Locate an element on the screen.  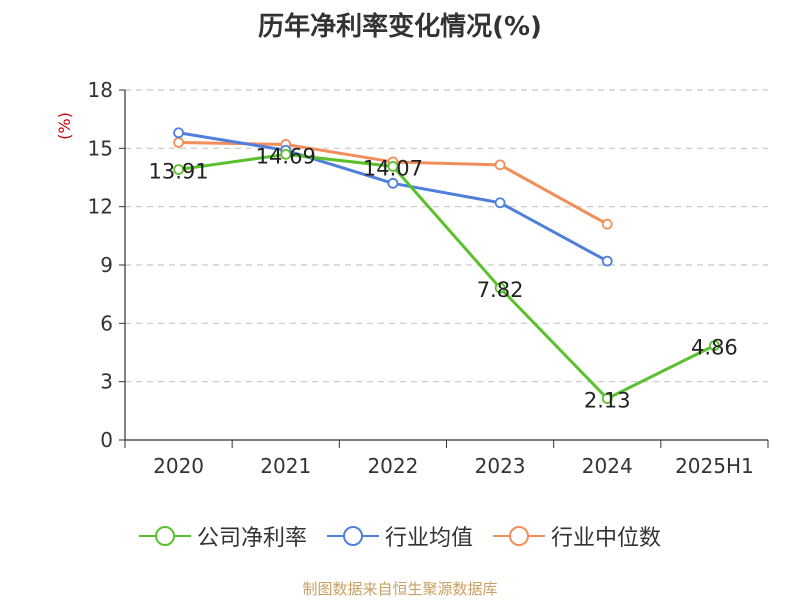
x-tick-label: 2025H1 is located at coordinates (714, 466).